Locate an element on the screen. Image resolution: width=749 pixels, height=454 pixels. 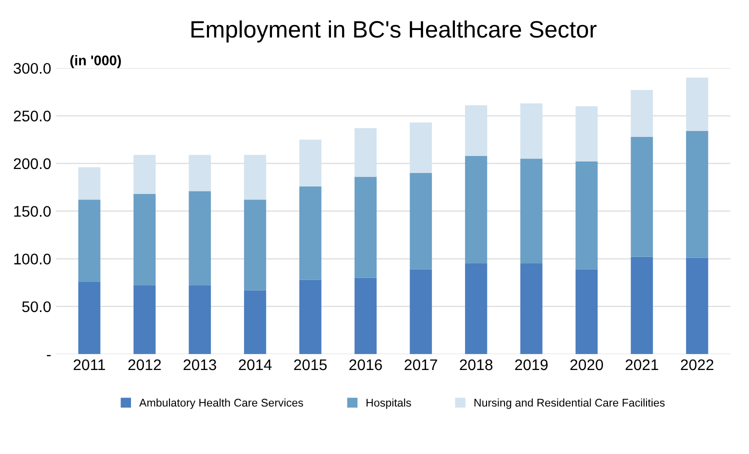
x-tick-label: 2021 is located at coordinates (642, 364).